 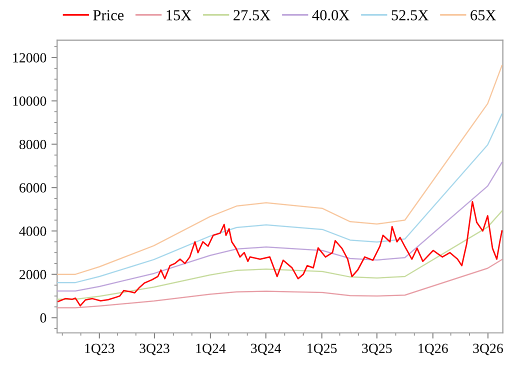 I want to click on y-tick-label: 12000, so click(x=29, y=57).